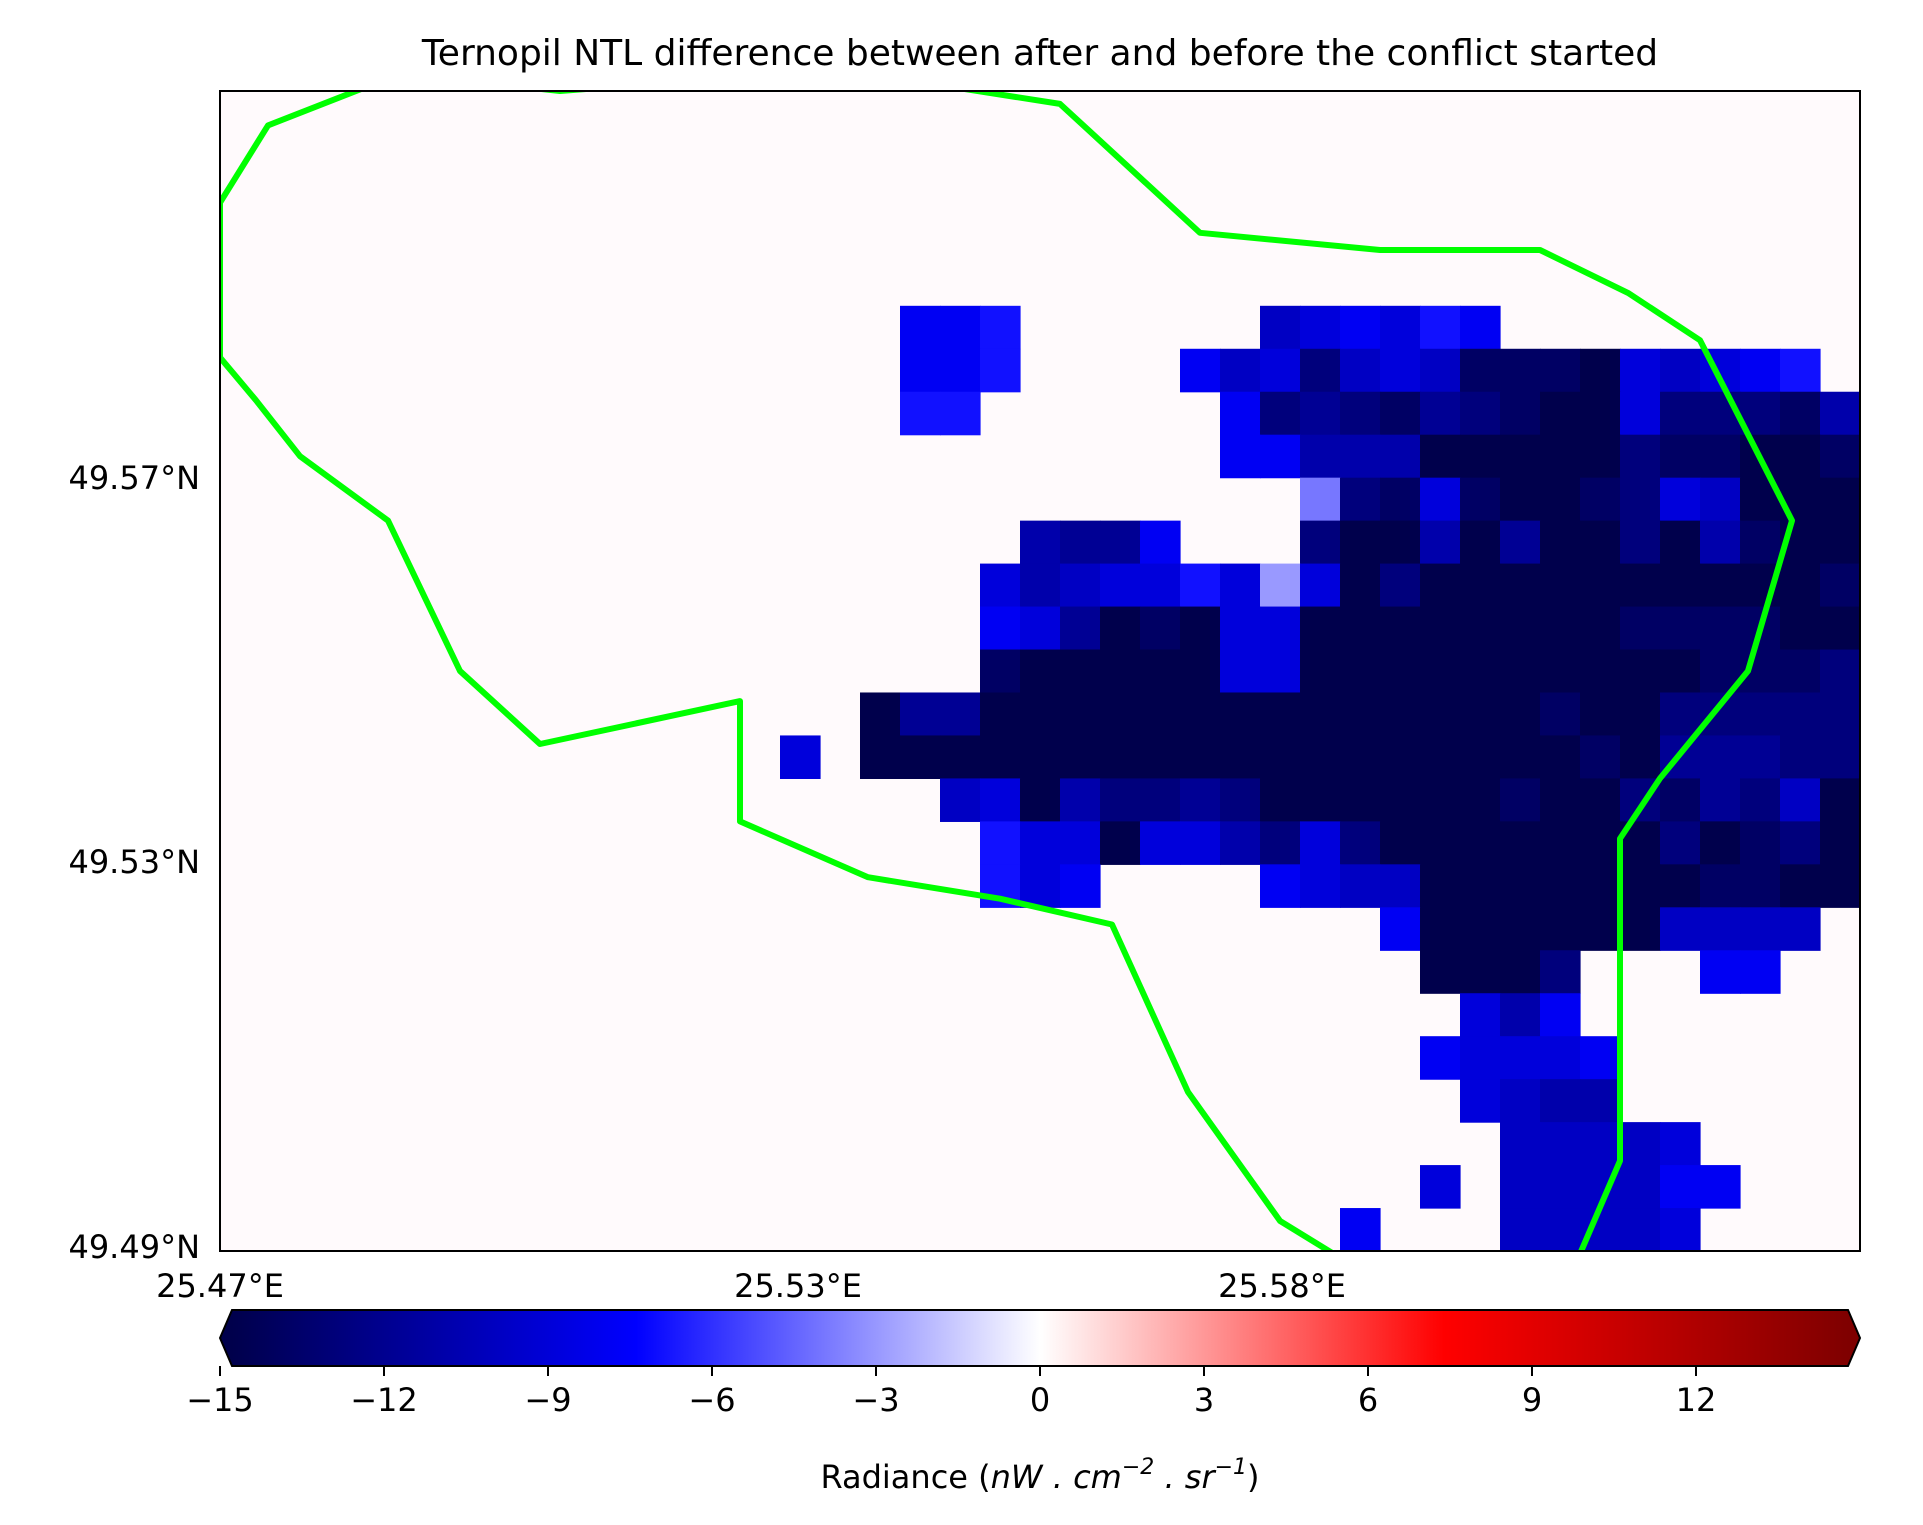  What do you see at coordinates (798, 1286) in the screenshot?
I see `x-tick-label: 25.53°E` at bounding box center [798, 1286].